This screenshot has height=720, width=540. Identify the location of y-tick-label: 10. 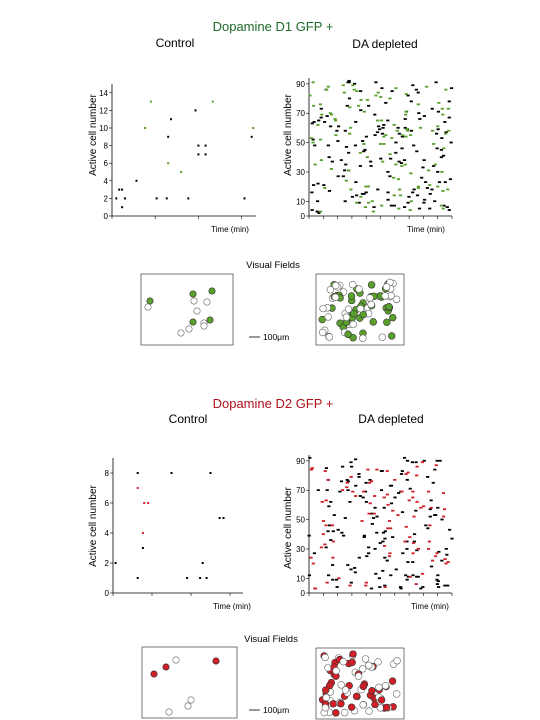
(300, 201).